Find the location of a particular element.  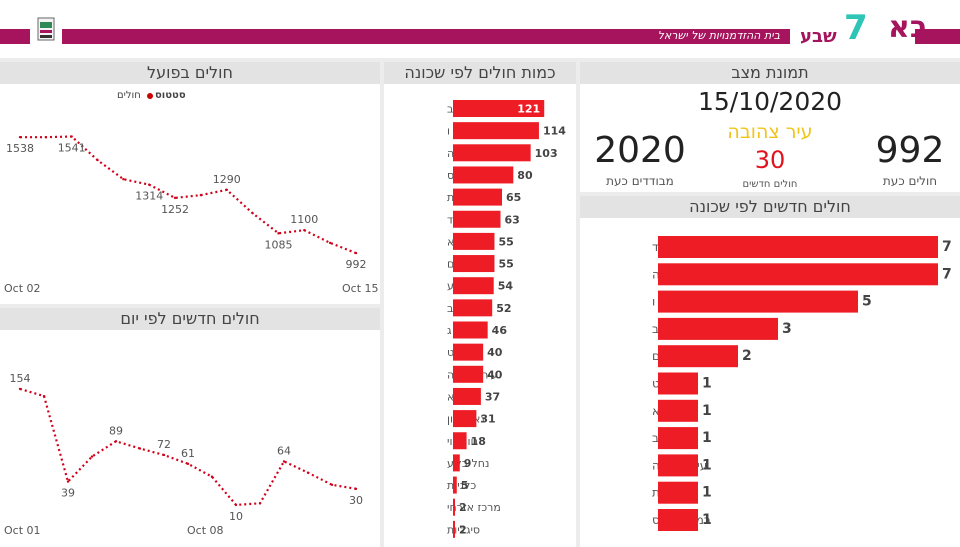

daily-line-chart: 154 39 89 72 61 10 64 30 is located at coordinates (187, 447).